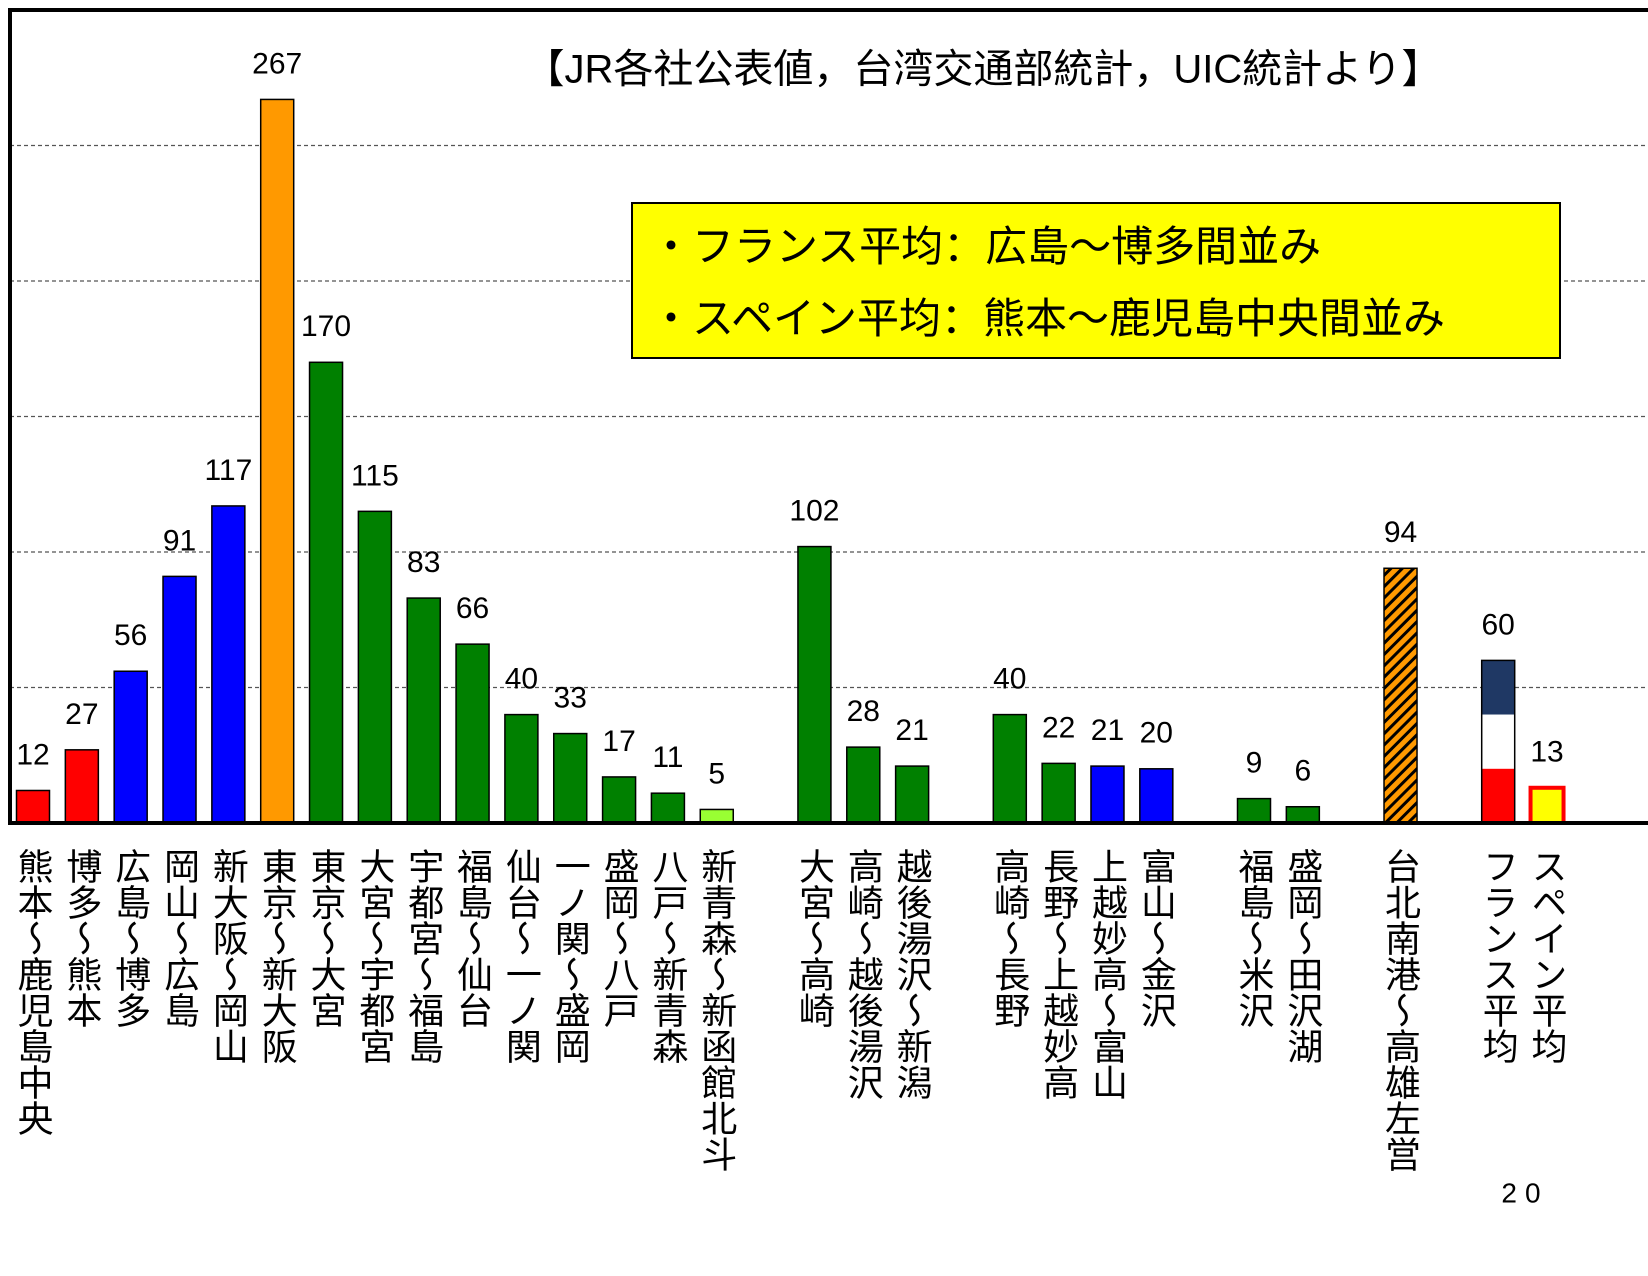 The width and height of the screenshot is (1648, 1276). I want to click on value-label: 94, so click(1400, 532).